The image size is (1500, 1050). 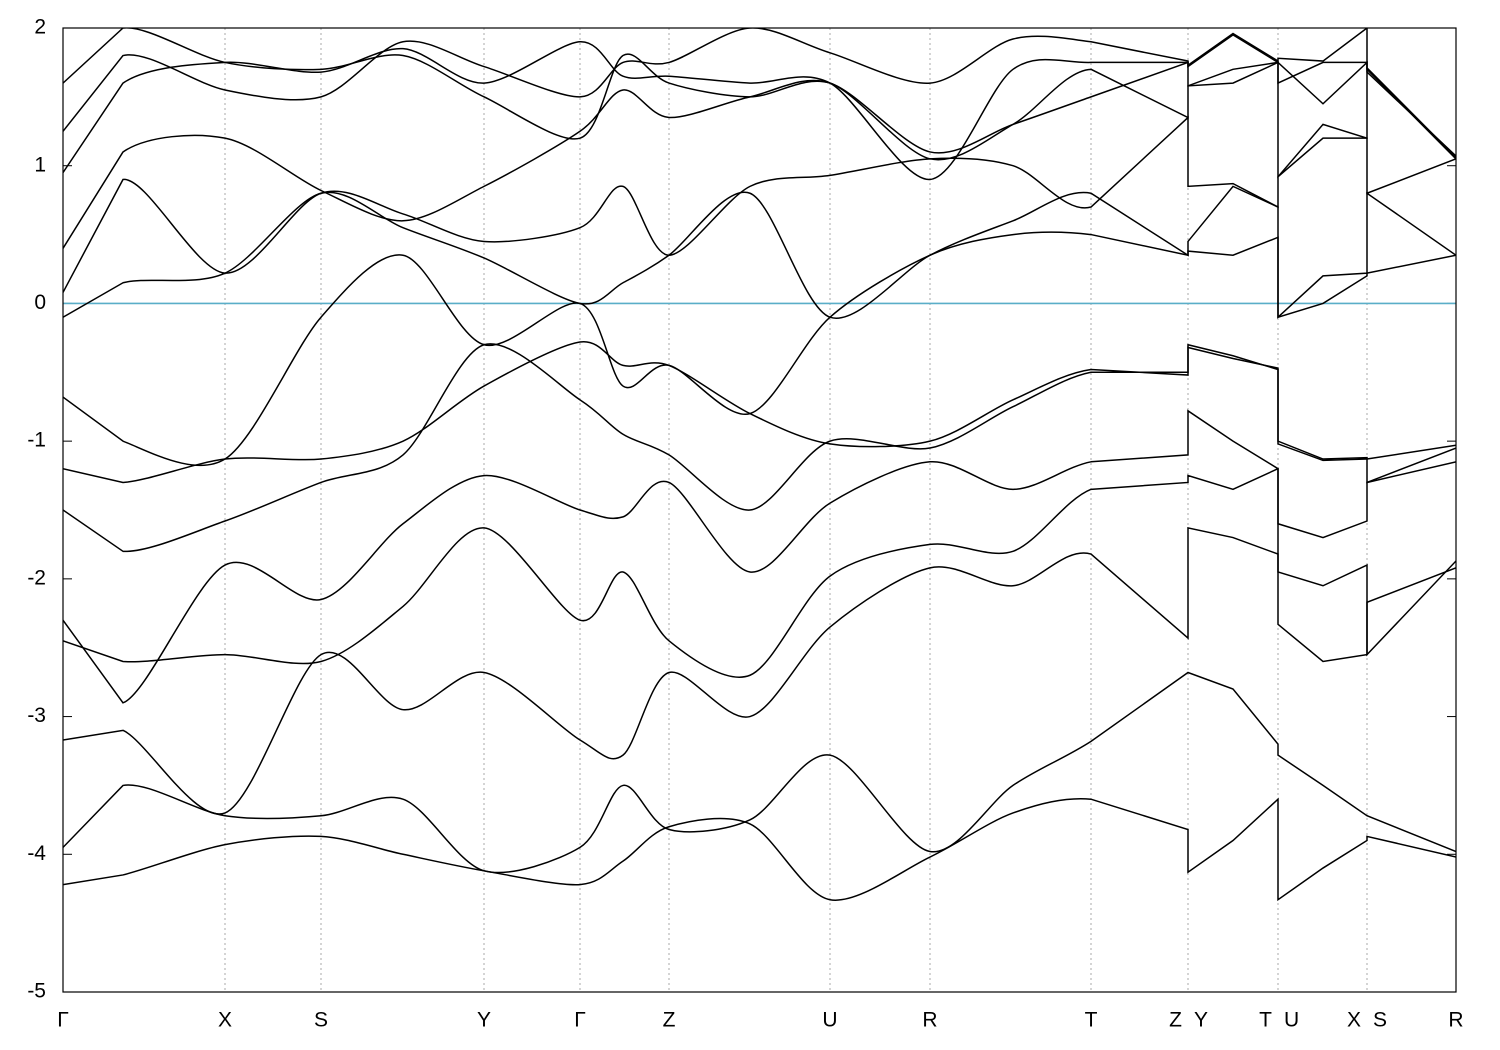 What do you see at coordinates (40, 27) in the screenshot?
I see `y-tick-label: 2` at bounding box center [40, 27].